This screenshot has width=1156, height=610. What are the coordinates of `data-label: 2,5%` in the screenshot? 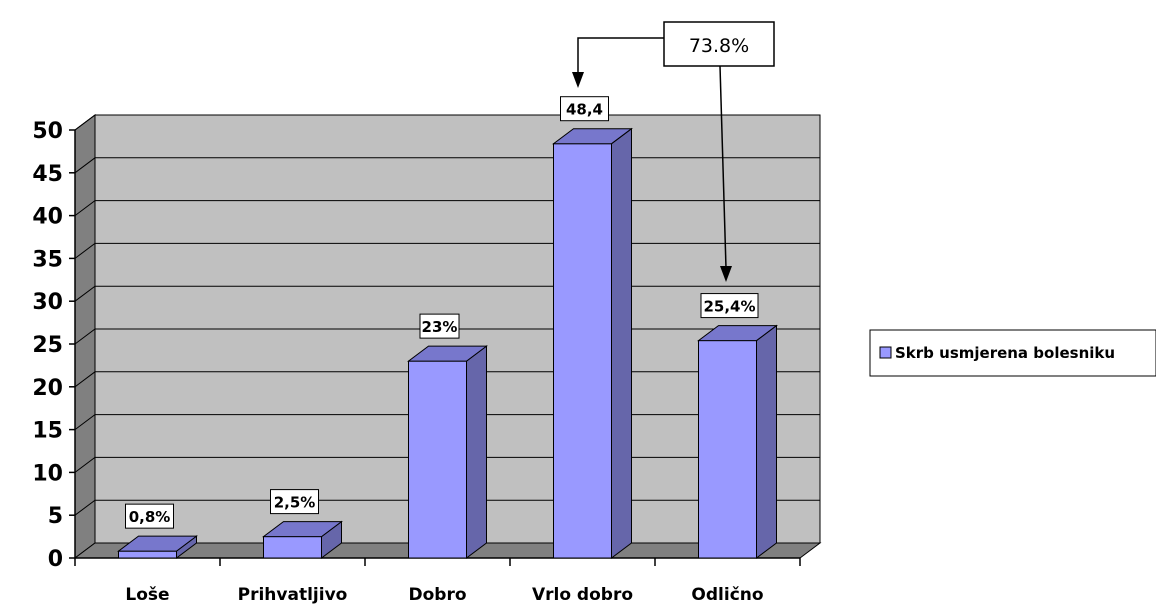 It's located at (295, 502).